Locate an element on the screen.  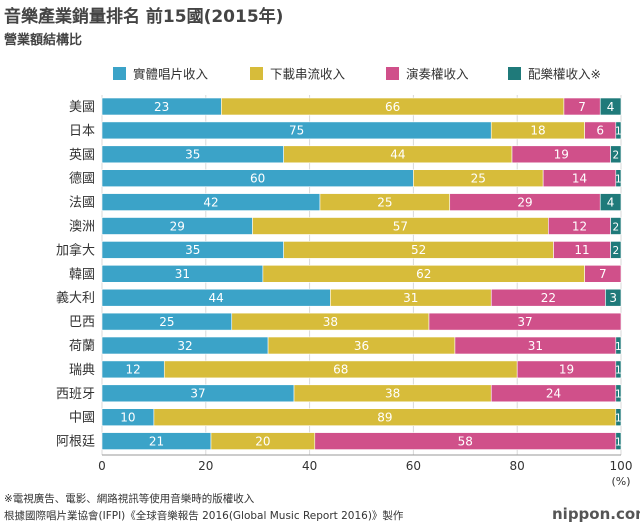
data-label: 19 is located at coordinates (561, 155).